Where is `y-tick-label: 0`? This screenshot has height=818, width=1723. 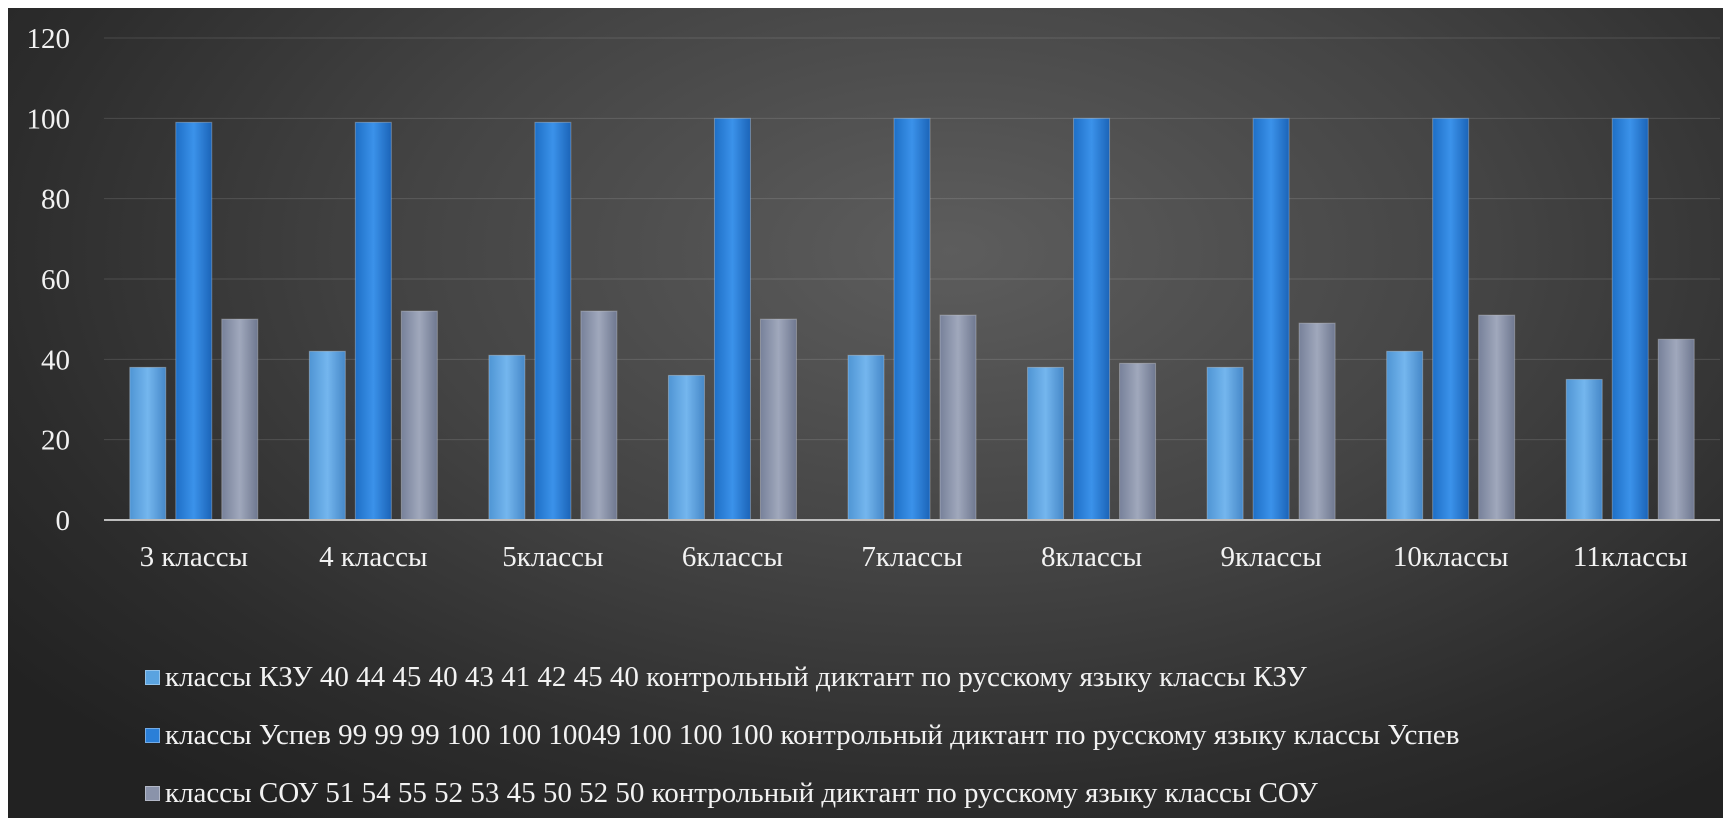 y-tick-label: 0 is located at coordinates (63, 521).